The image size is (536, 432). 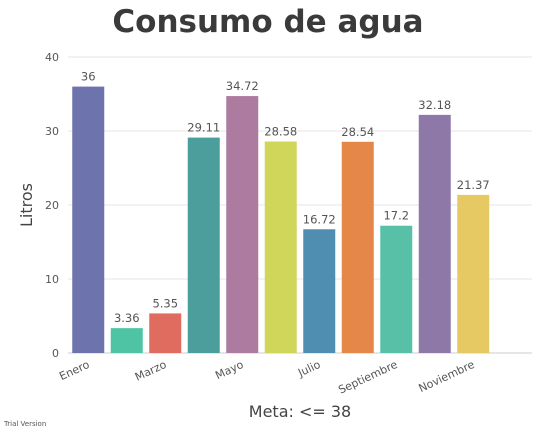 What do you see at coordinates (88, 77) in the screenshot?
I see `data-label: 36` at bounding box center [88, 77].